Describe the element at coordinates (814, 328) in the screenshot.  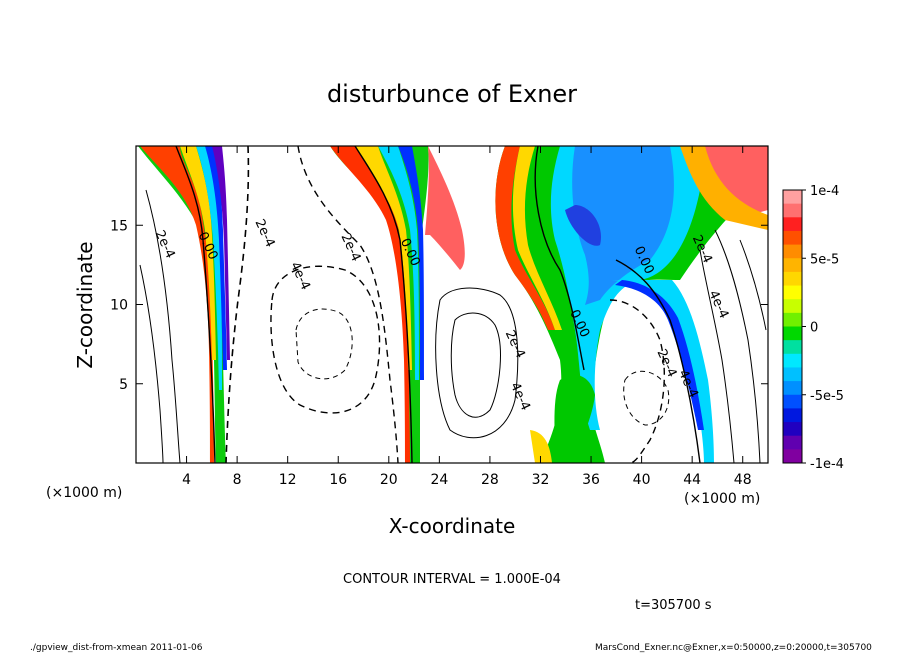
I see `colorbar-tick-label: 0` at that location.